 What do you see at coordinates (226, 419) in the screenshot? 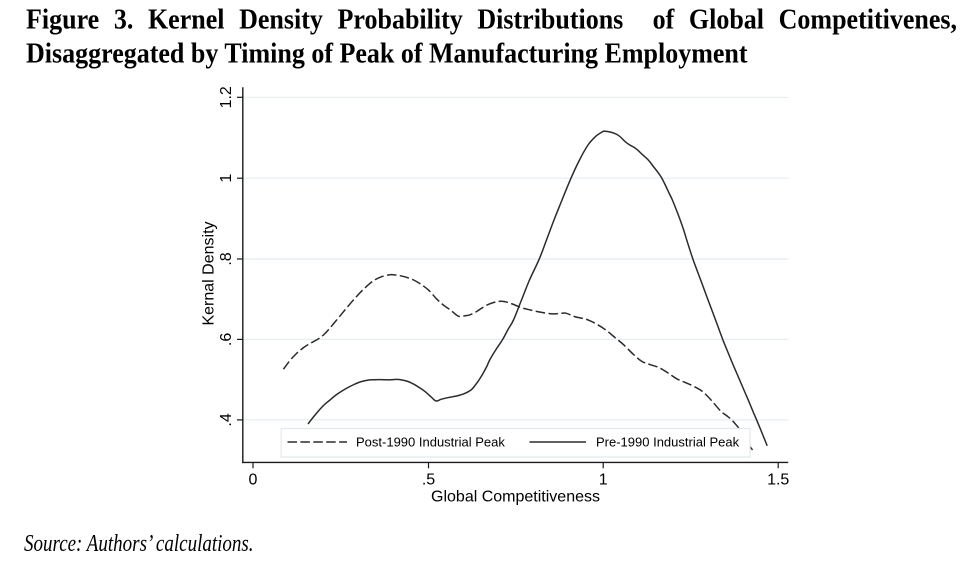
I see `svg-text: .4` at bounding box center [226, 419].